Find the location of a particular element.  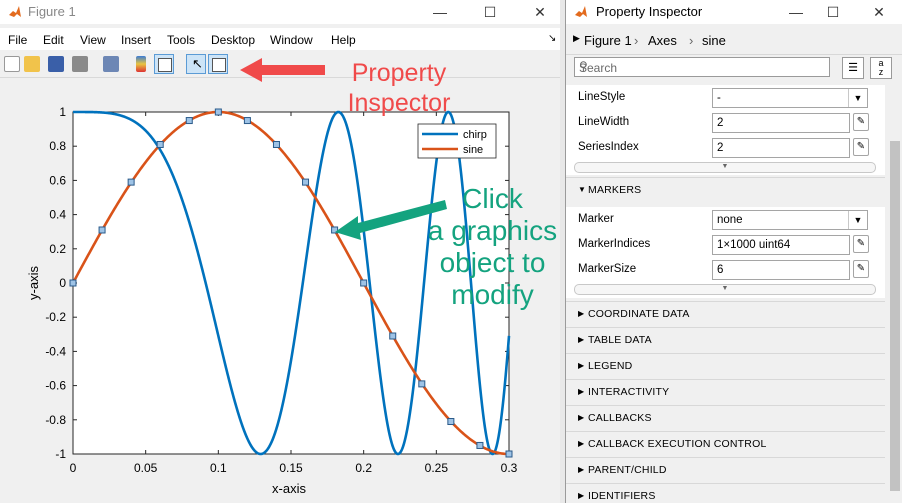

collapse-row: ▼ is located at coordinates (725, 167).